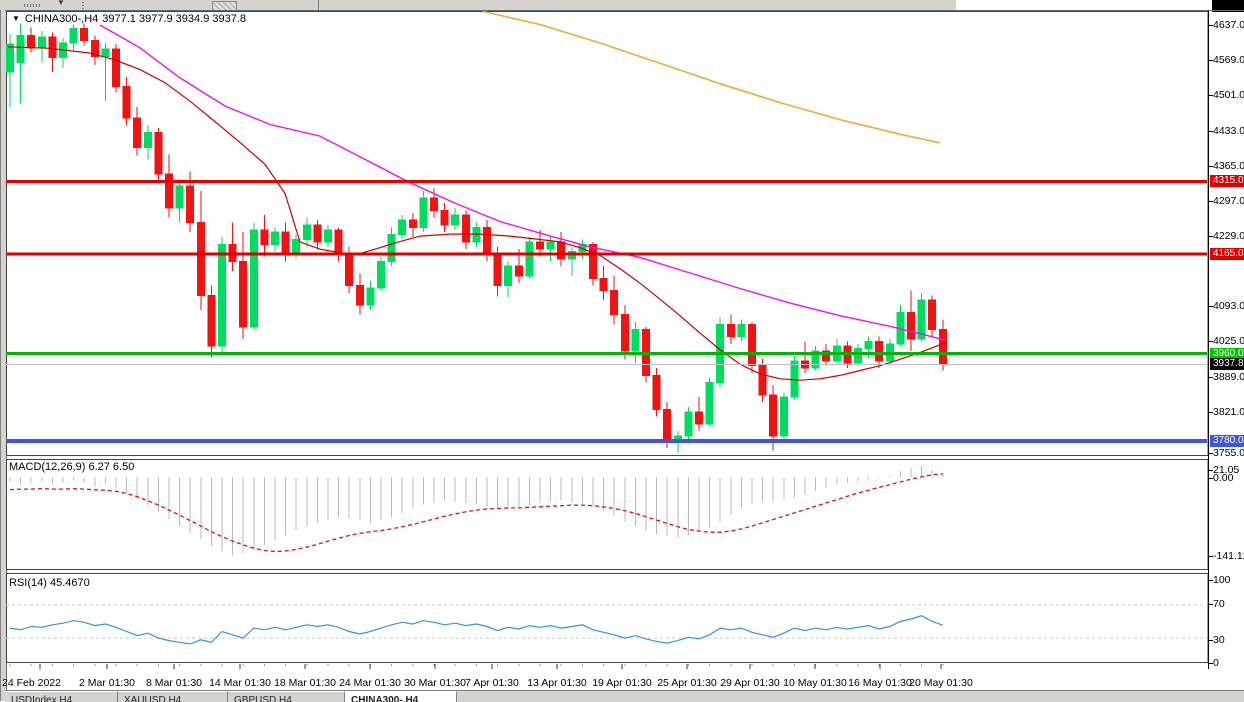 The width and height of the screenshot is (1244, 702). I want to click on toolbar-separator, so click(318, 5).